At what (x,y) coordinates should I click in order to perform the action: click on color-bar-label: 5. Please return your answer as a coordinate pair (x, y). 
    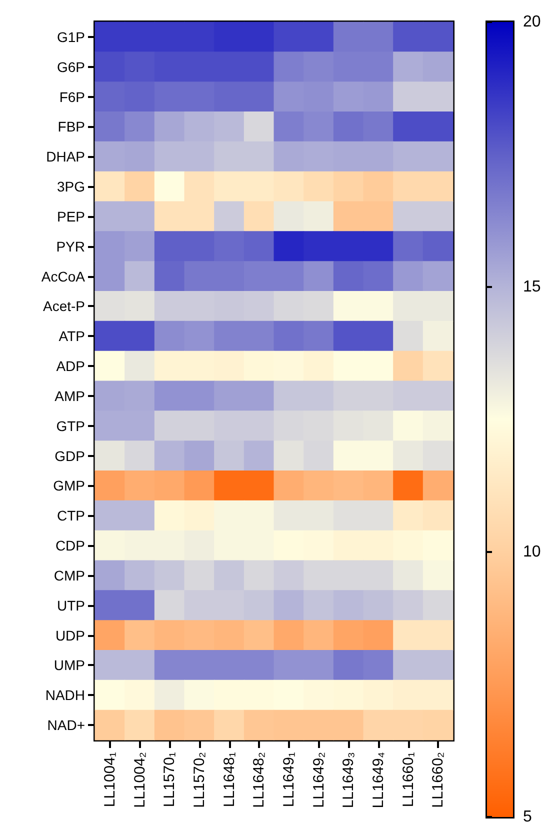
    Looking at the image, I should click on (527, 817).